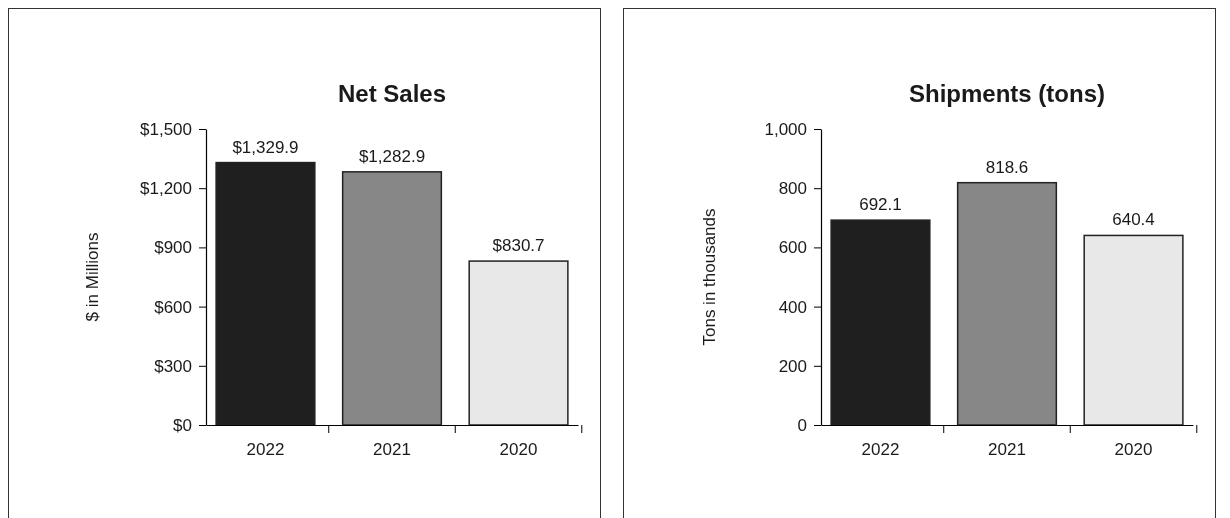 The width and height of the screenshot is (1230, 518). Describe the element at coordinates (166, 189) in the screenshot. I see `y-tick-label: $1,200` at that location.